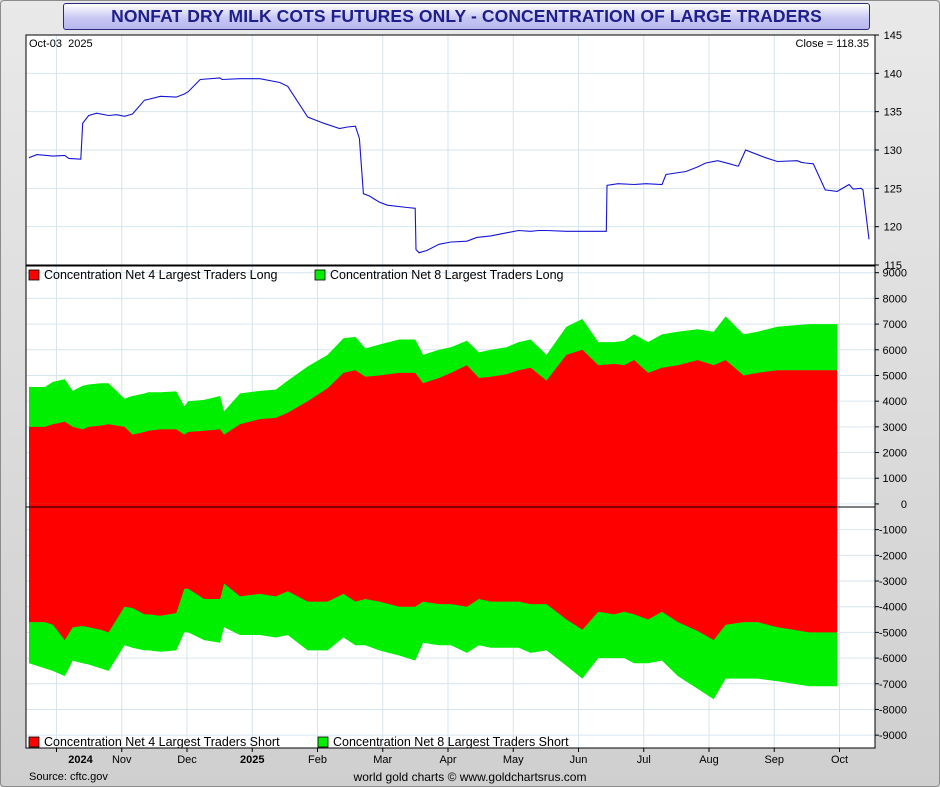 The height and width of the screenshot is (787, 940). What do you see at coordinates (895, 402) in the screenshot?
I see `conc-y-tick-label: 4000` at bounding box center [895, 402].